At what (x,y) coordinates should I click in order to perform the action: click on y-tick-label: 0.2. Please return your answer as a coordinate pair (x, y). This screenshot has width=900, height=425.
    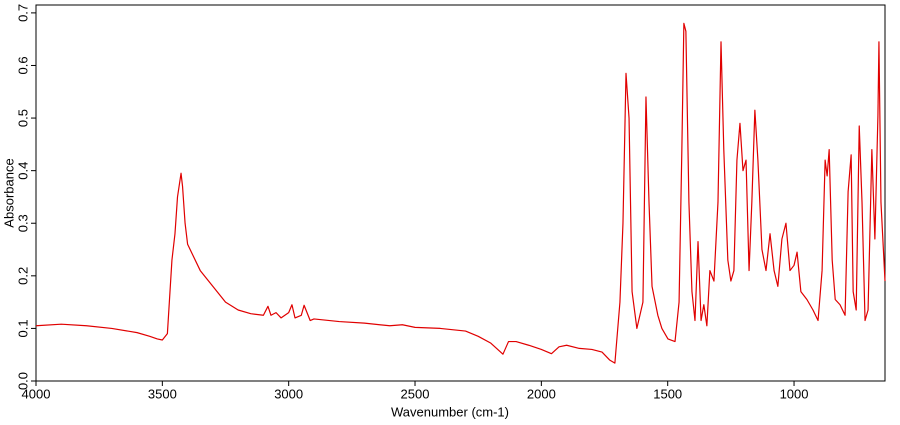
    Looking at the image, I should click on (22, 276).